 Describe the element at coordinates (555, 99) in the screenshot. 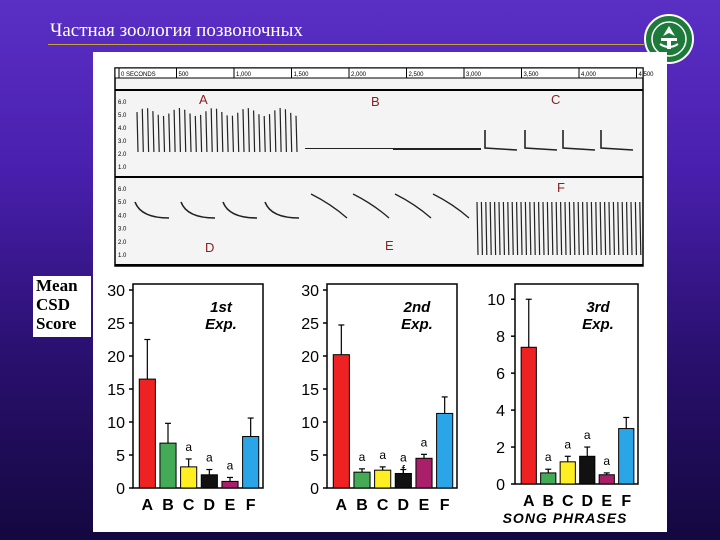

I see `phrase-label: C` at that location.